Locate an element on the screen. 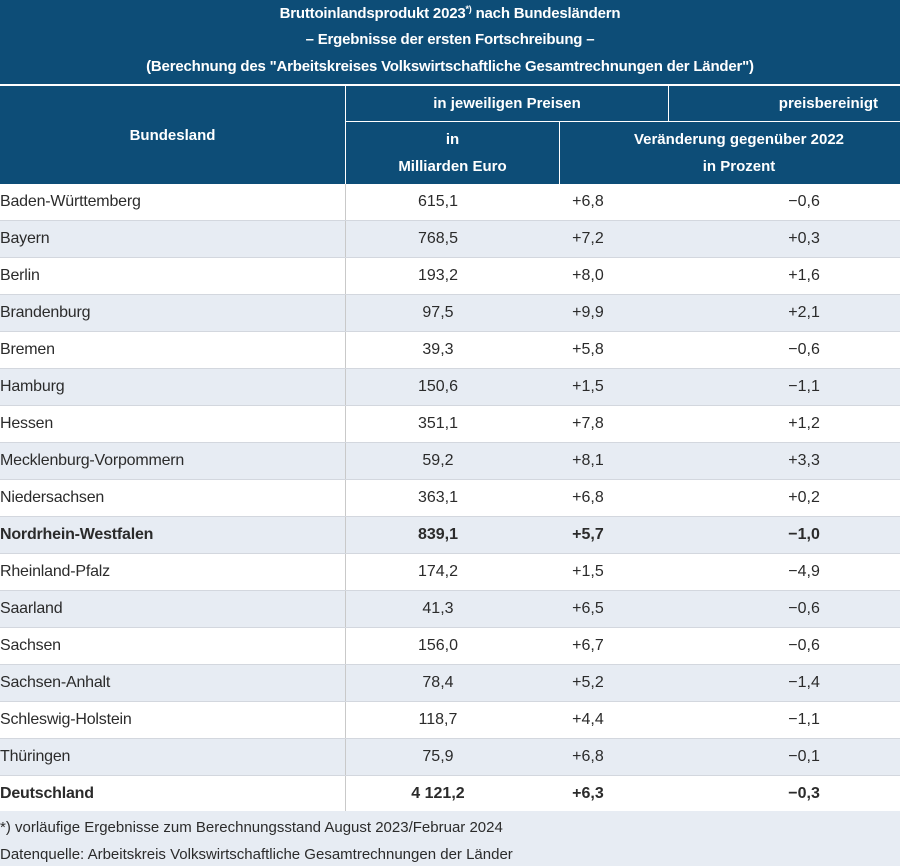 The height and width of the screenshot is (866, 900). table-row: Baden-Württemberg 615,1 +6,8 −0,6 is located at coordinates (450, 202).